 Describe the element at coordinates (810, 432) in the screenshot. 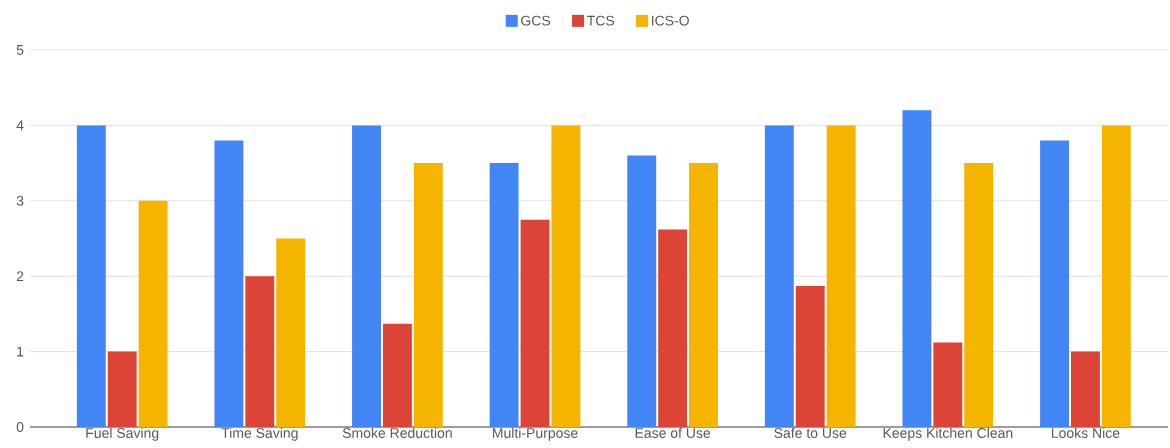

I see `x-tick-label: Safe to Use` at that location.